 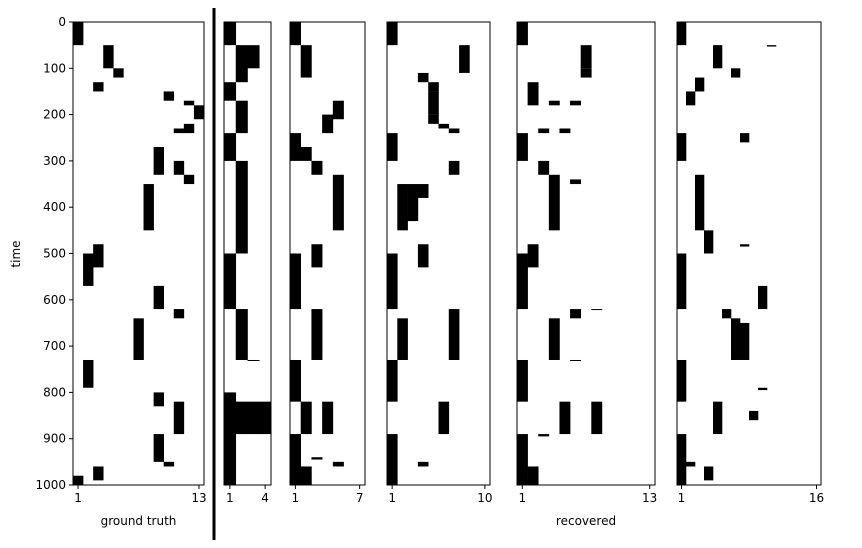 What do you see at coordinates (62, 22) in the screenshot?
I see `y-tick-label: 0` at bounding box center [62, 22].